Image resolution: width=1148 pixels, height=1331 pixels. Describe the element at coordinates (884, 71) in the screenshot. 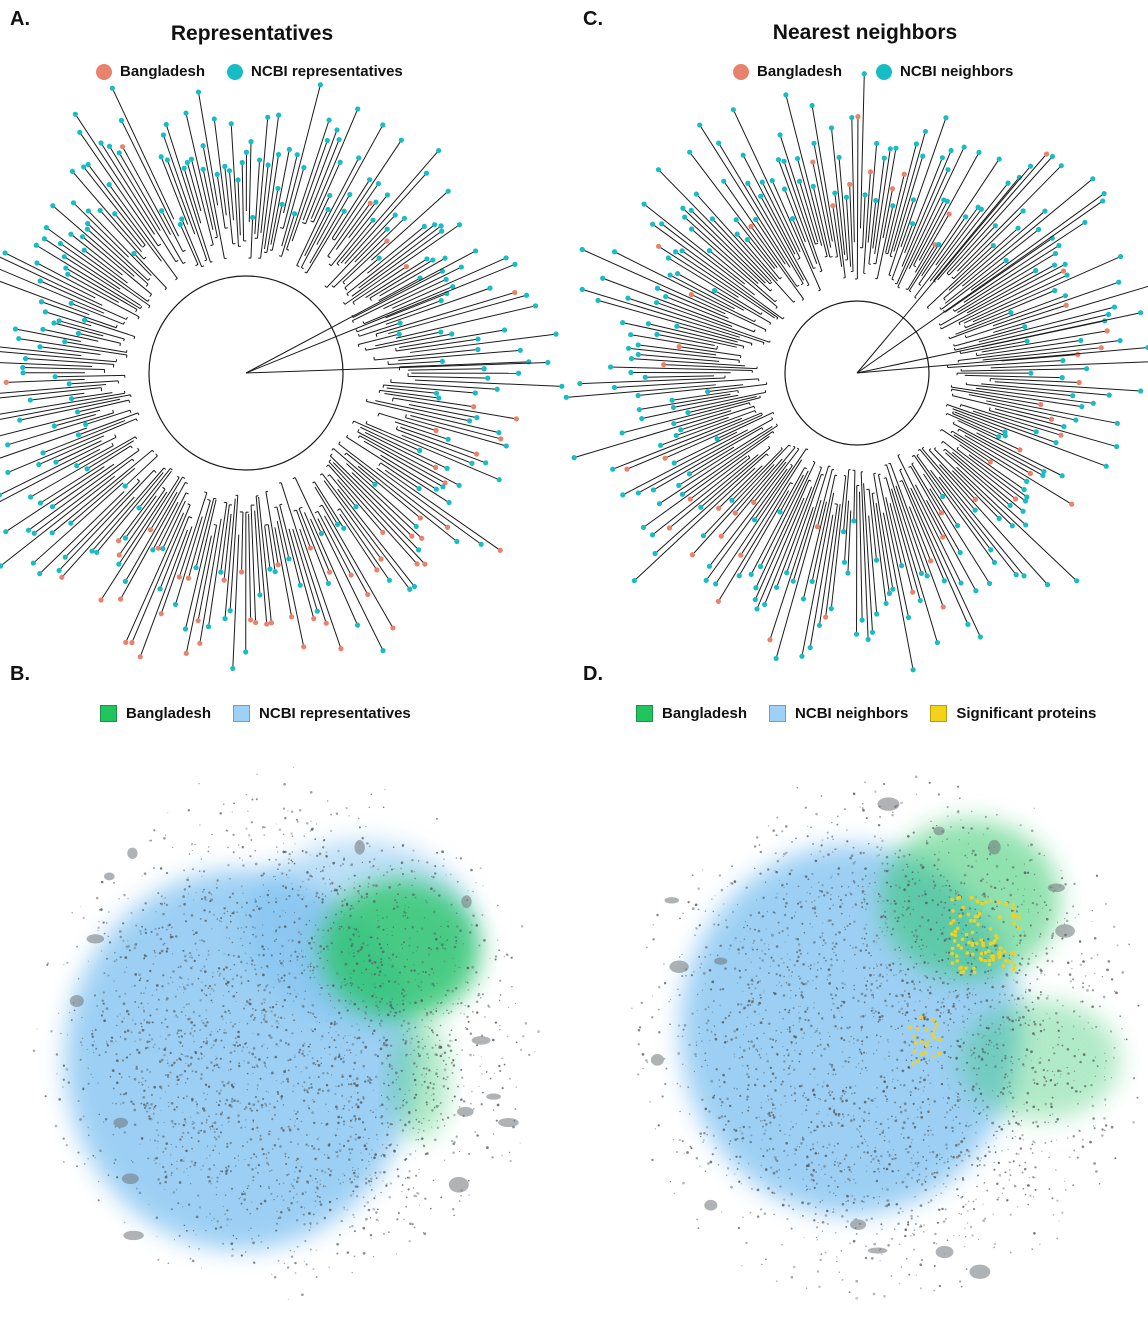

I see `ncbi-marker-icon` at that location.